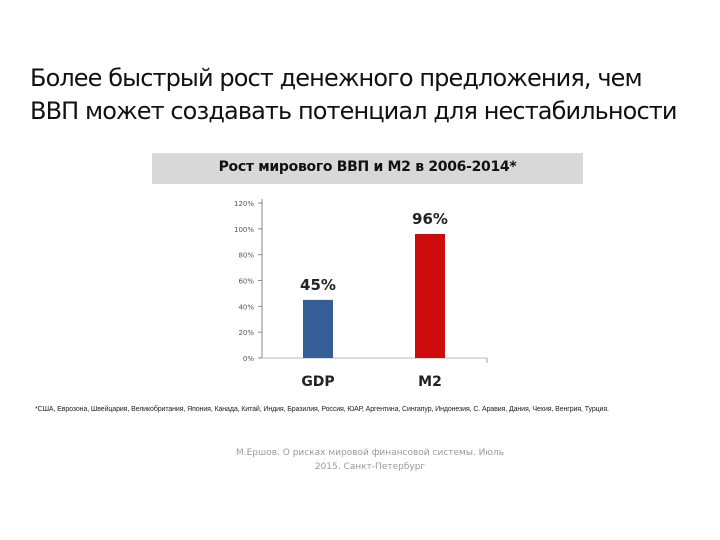 This screenshot has height=540, width=720. I want to click on x-category-label: GDP, so click(317, 382).